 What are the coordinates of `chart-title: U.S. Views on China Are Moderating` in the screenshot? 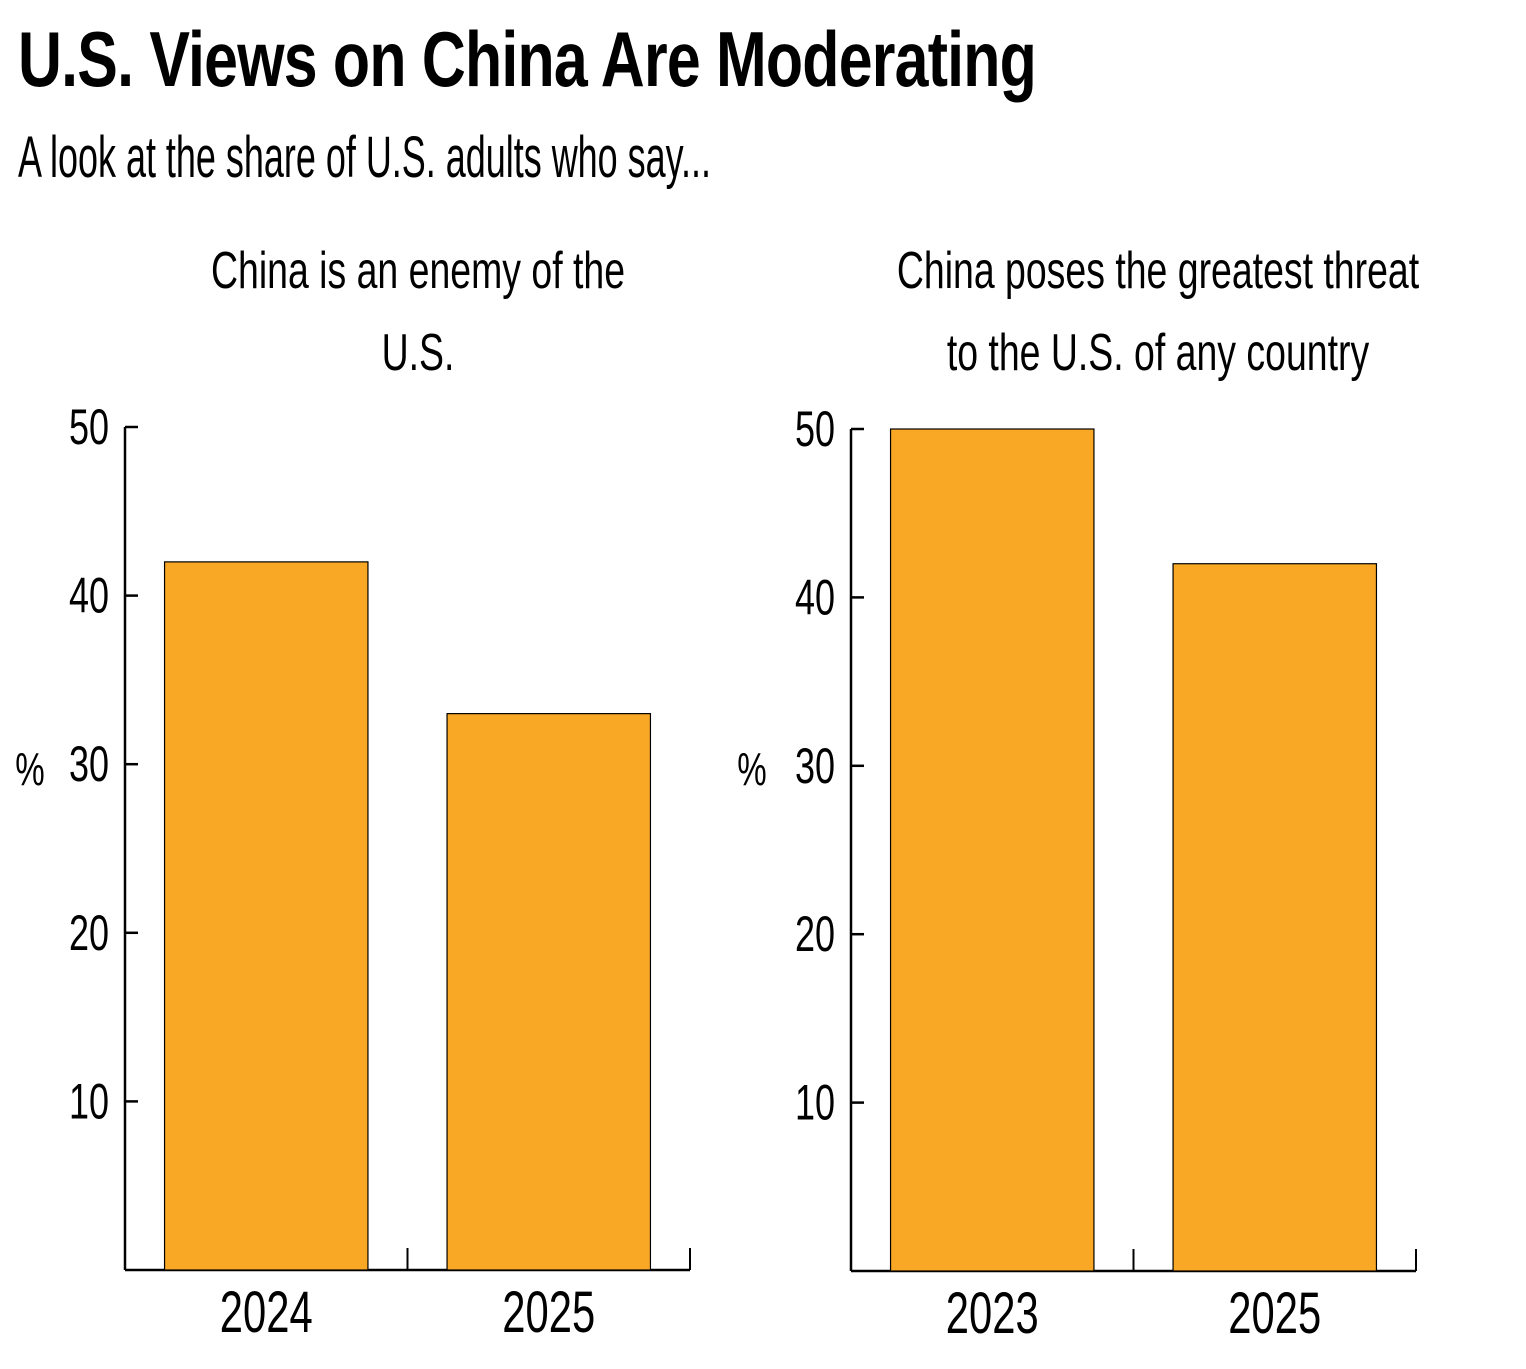 It's located at (527, 59).